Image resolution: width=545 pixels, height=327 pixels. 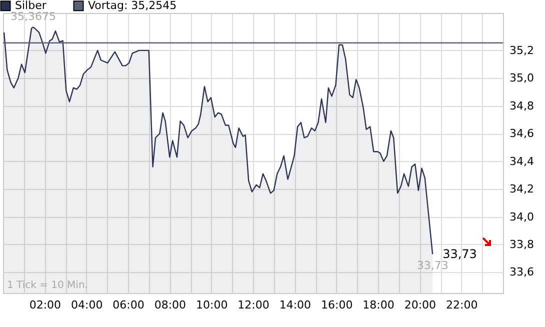 I want to click on y-tick-label: 35,2, so click(x=522, y=50).